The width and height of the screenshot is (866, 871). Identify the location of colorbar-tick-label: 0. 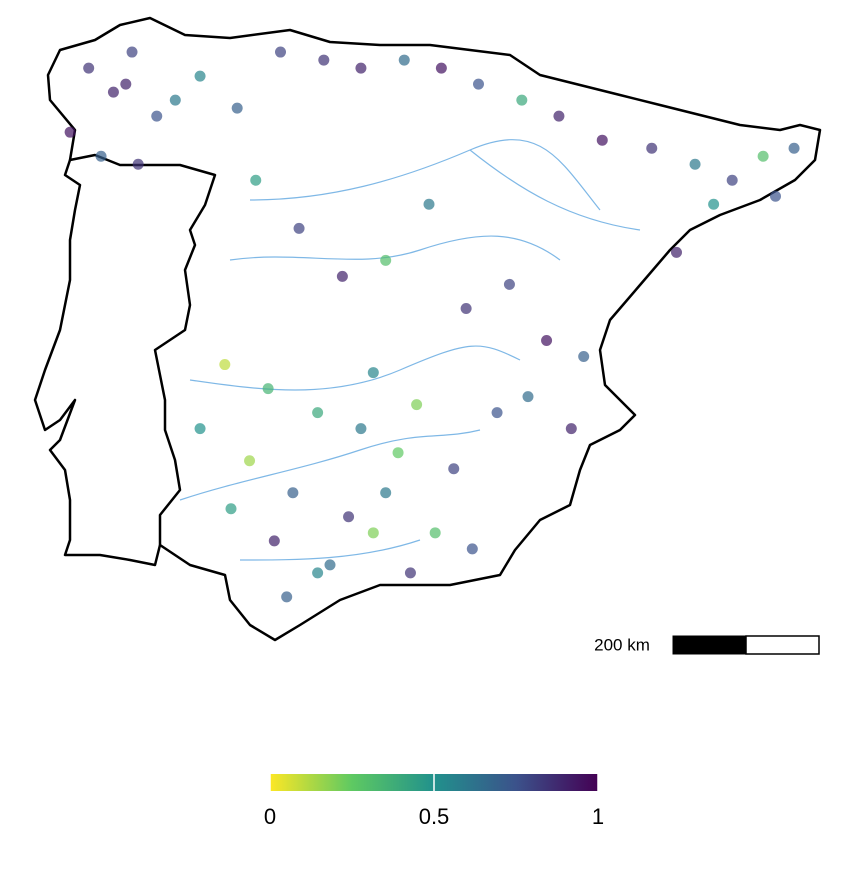
(270, 816).